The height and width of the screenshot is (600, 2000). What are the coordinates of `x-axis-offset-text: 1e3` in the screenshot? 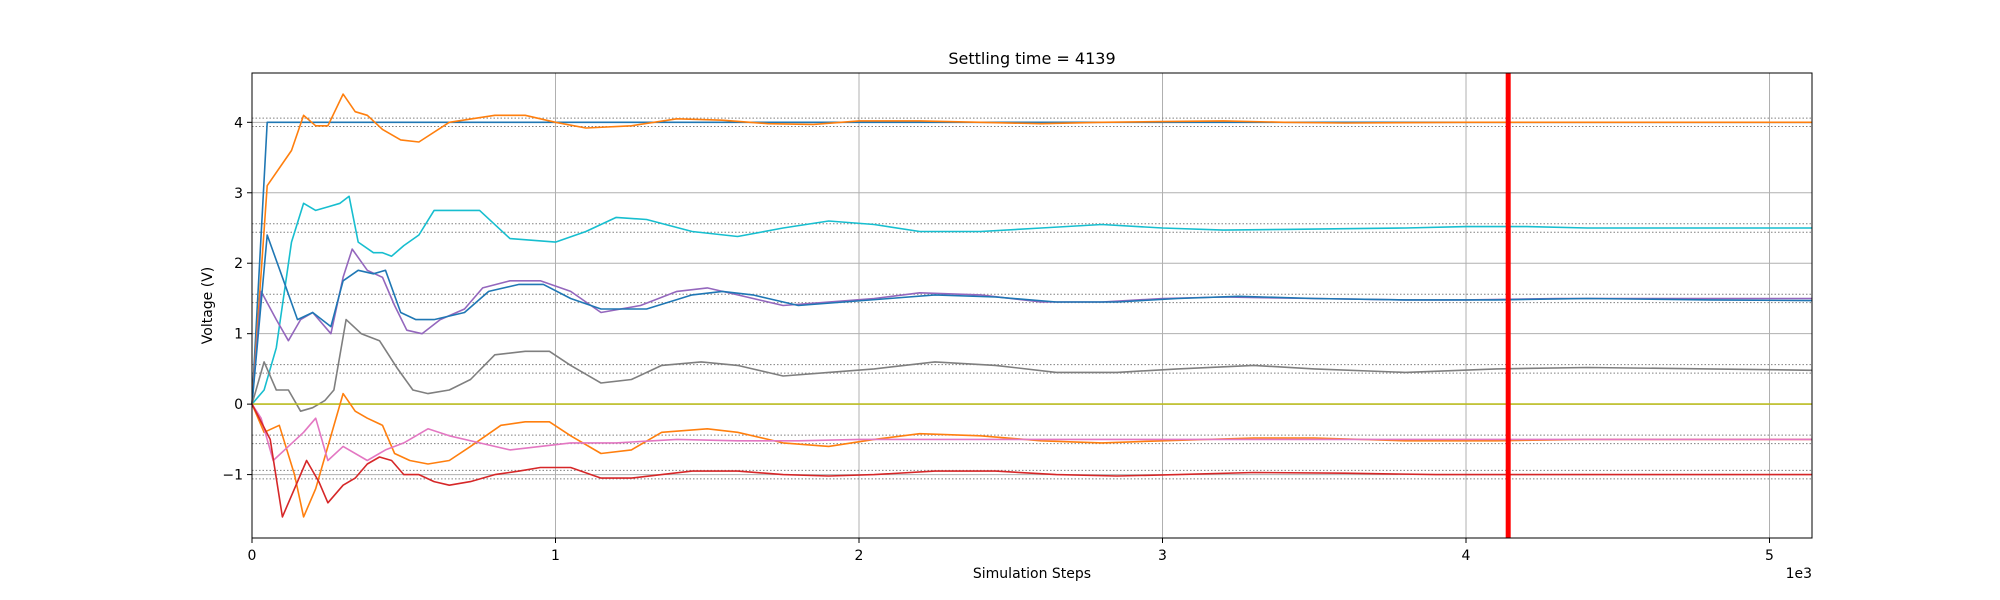 It's located at (1799, 574).